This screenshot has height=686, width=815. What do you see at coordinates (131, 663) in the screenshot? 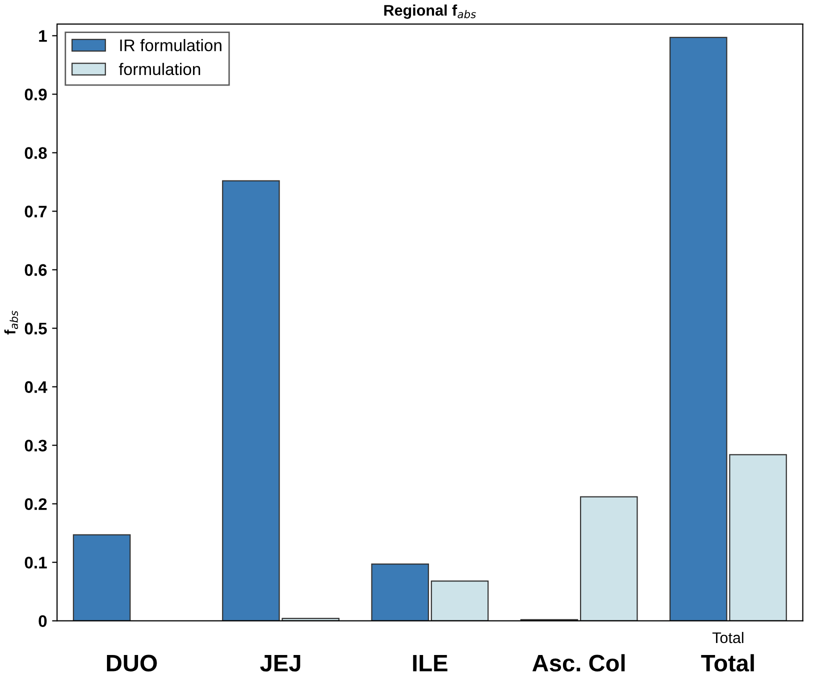
I see `x-tick-label: DUO` at bounding box center [131, 663].